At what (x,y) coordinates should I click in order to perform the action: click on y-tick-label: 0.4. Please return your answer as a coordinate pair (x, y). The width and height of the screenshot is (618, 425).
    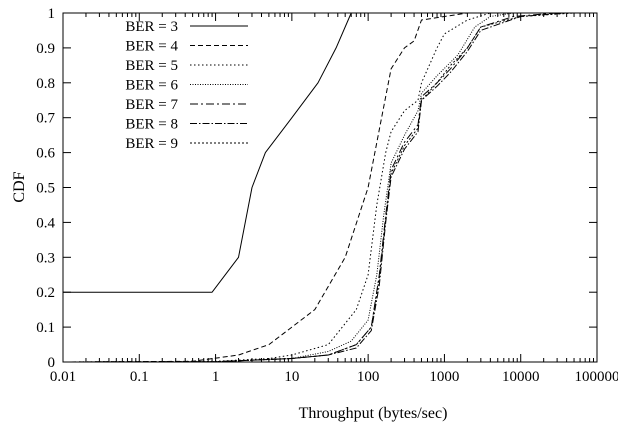
    Looking at the image, I should click on (45, 223).